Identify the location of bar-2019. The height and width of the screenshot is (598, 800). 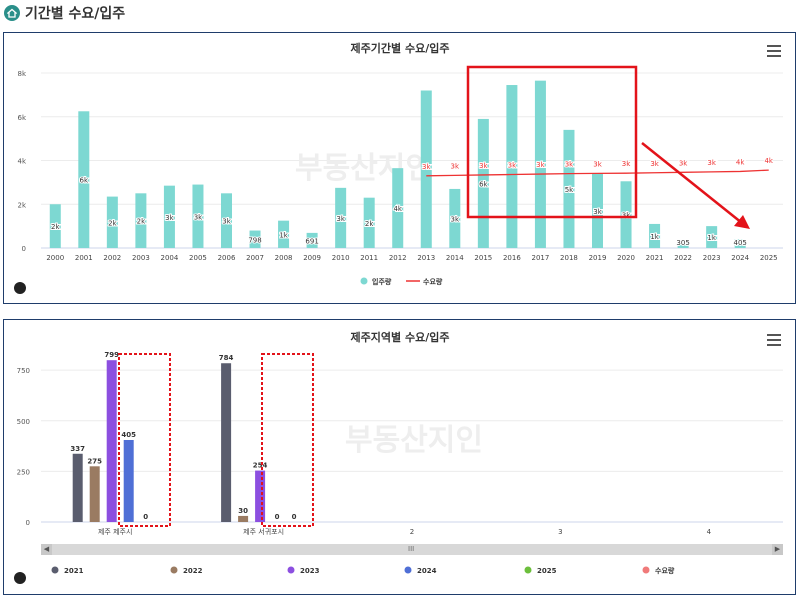
(597, 210).